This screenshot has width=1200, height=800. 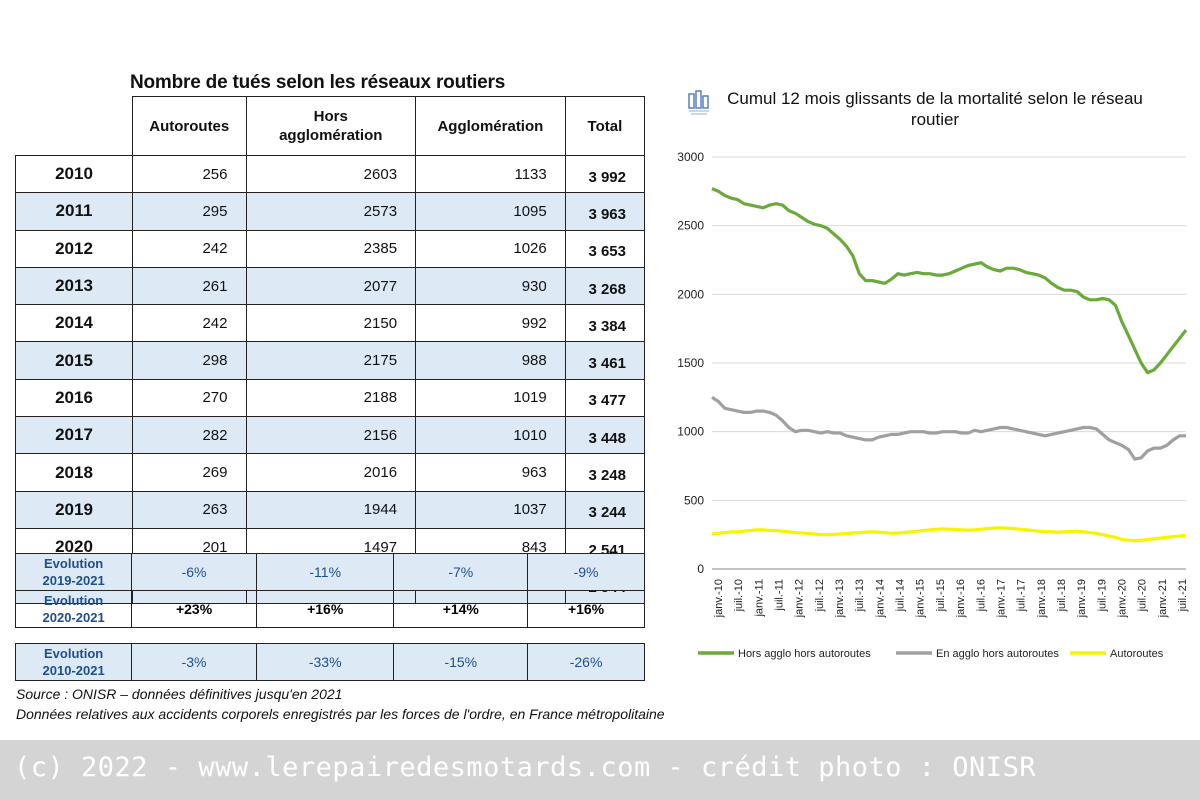 I want to click on x-tick-label: juil.-11, so click(x=780, y=595).